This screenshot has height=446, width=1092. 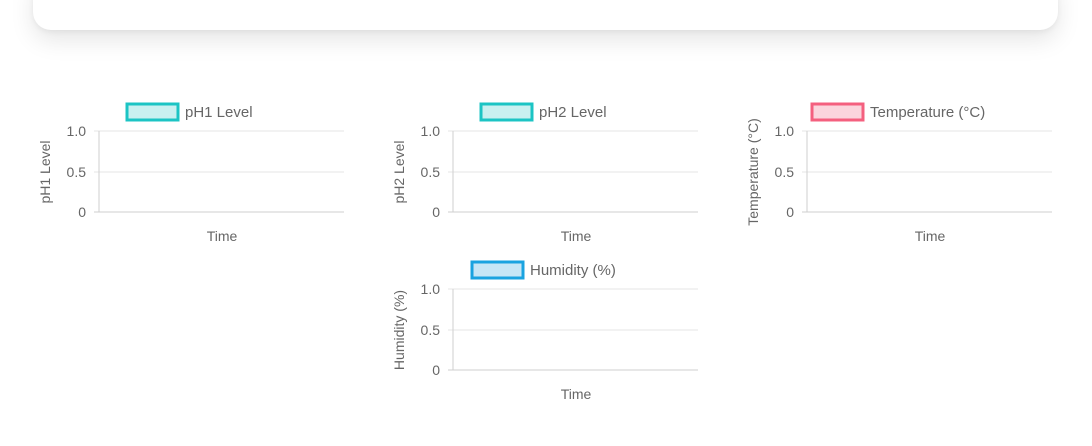 What do you see at coordinates (219, 112) in the screenshot?
I see `legend-label: pH1 Level` at bounding box center [219, 112].